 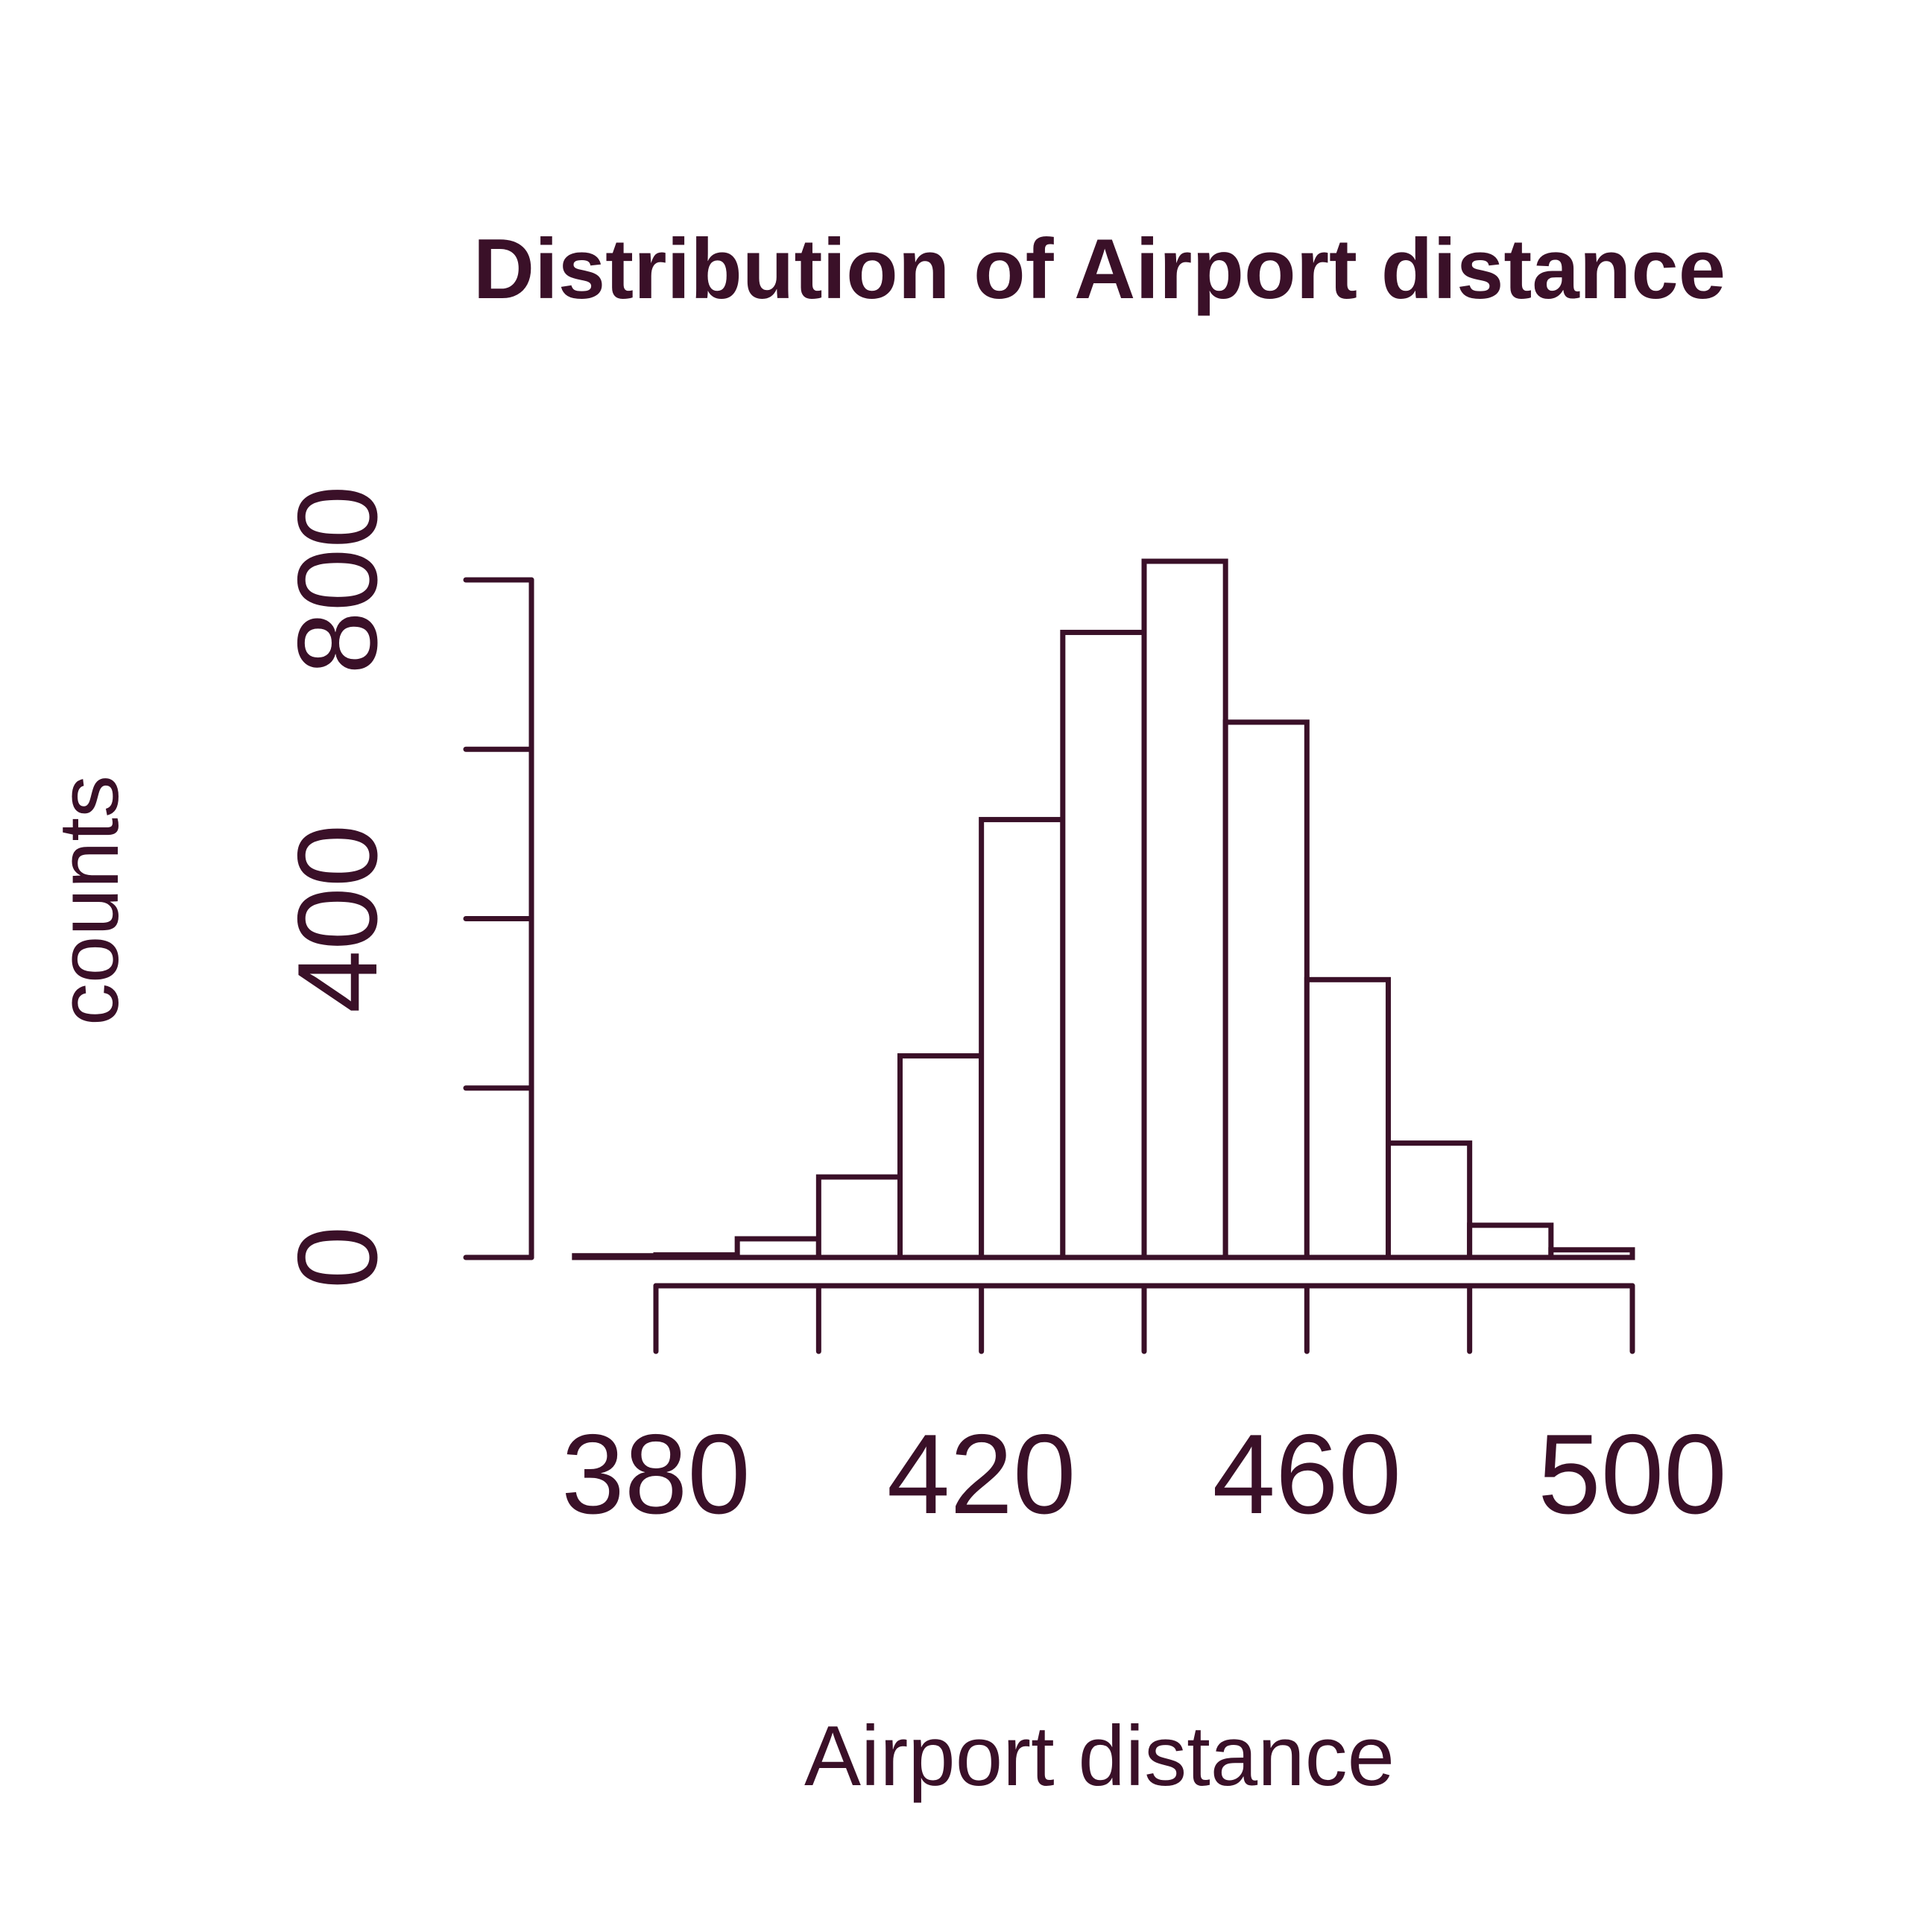 I want to click on x-axis-label: Airport distance, so click(x=1099, y=1756).